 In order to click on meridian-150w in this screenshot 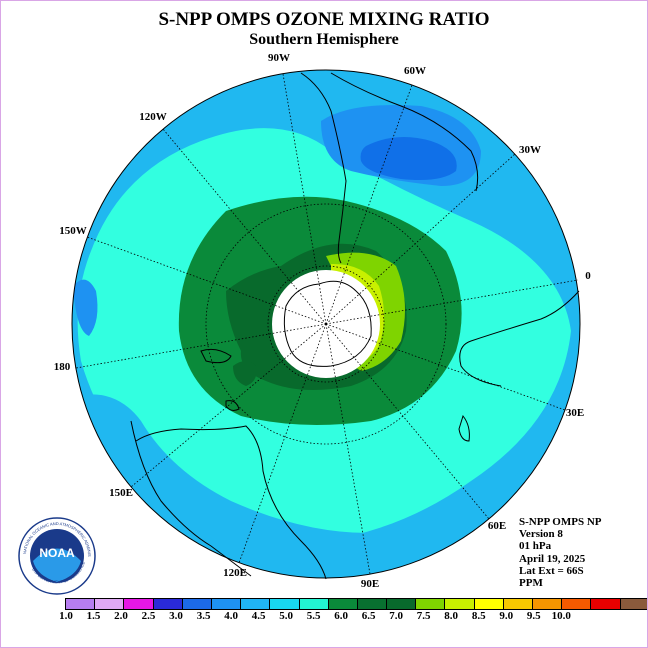, I will do `click(206, 280)`.